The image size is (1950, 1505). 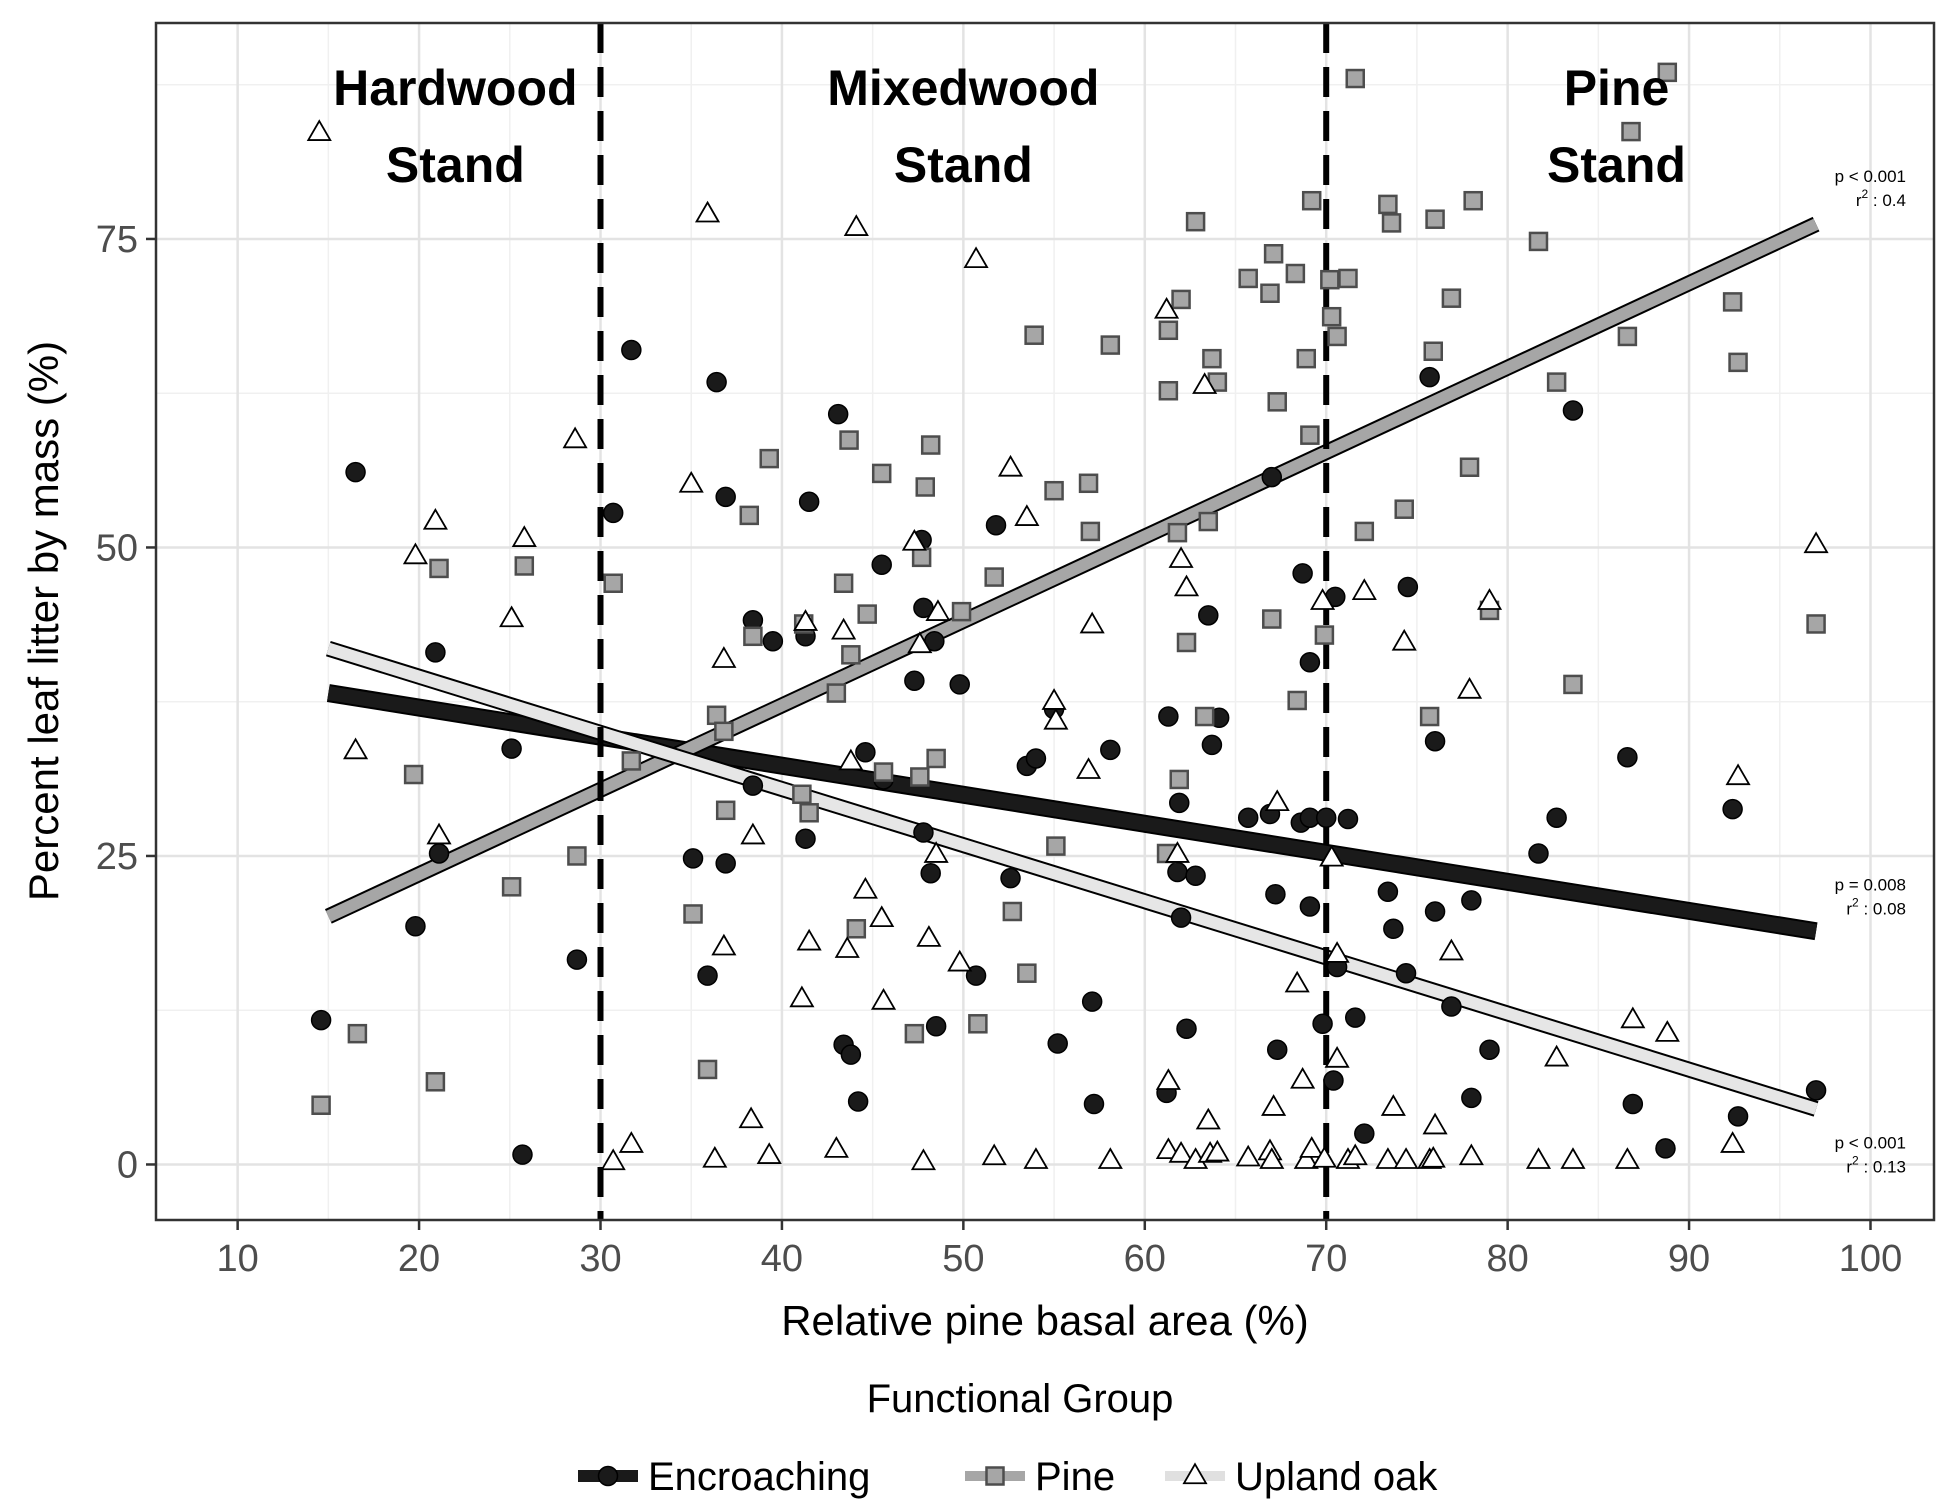 I want to click on stat-p-pine: p < 0.001, so click(x=1870, y=176).